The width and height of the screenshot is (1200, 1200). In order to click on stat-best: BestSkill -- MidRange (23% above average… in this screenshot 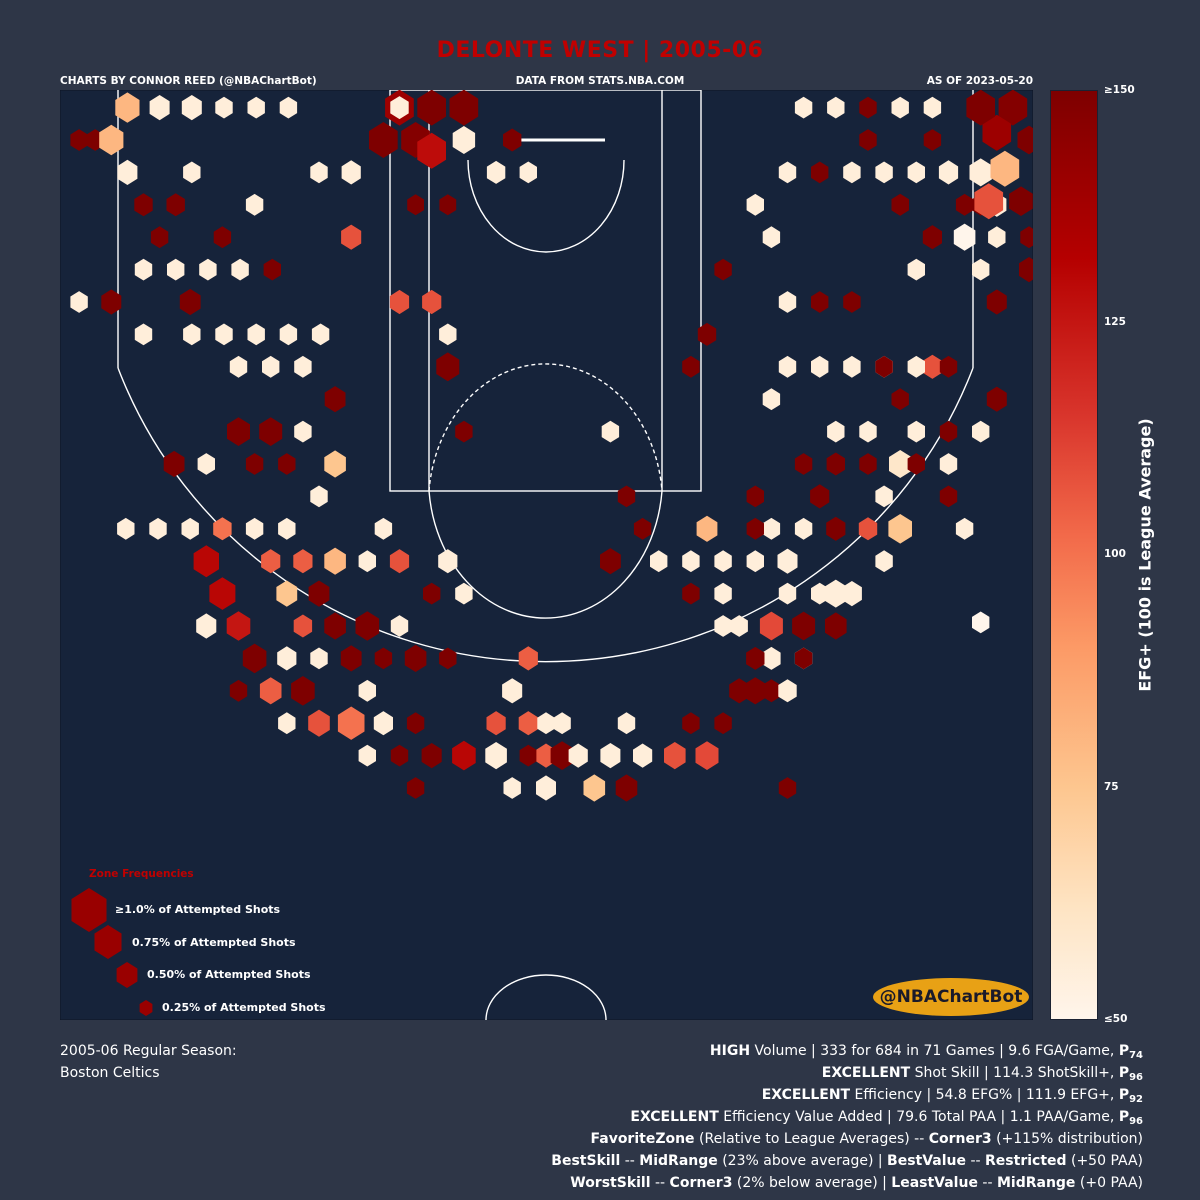, I will do `click(847, 1161)`.